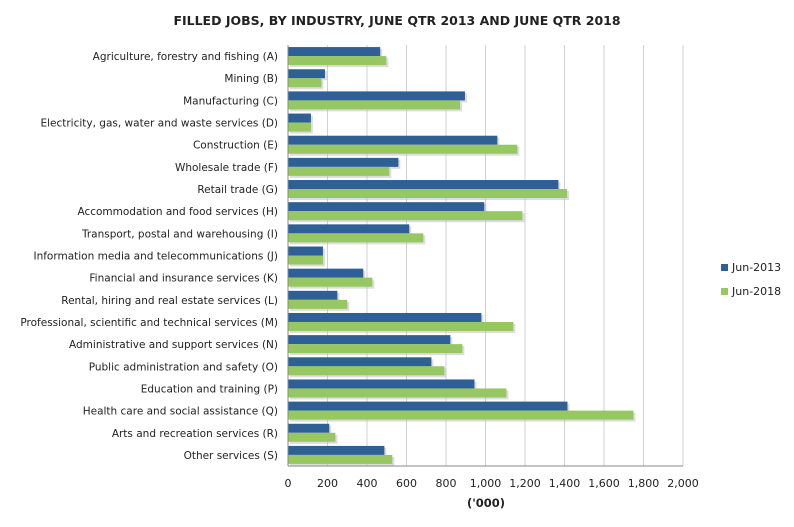  Describe the element at coordinates (230, 101) in the screenshot. I see `category-label: Manufacturing (C)` at that location.